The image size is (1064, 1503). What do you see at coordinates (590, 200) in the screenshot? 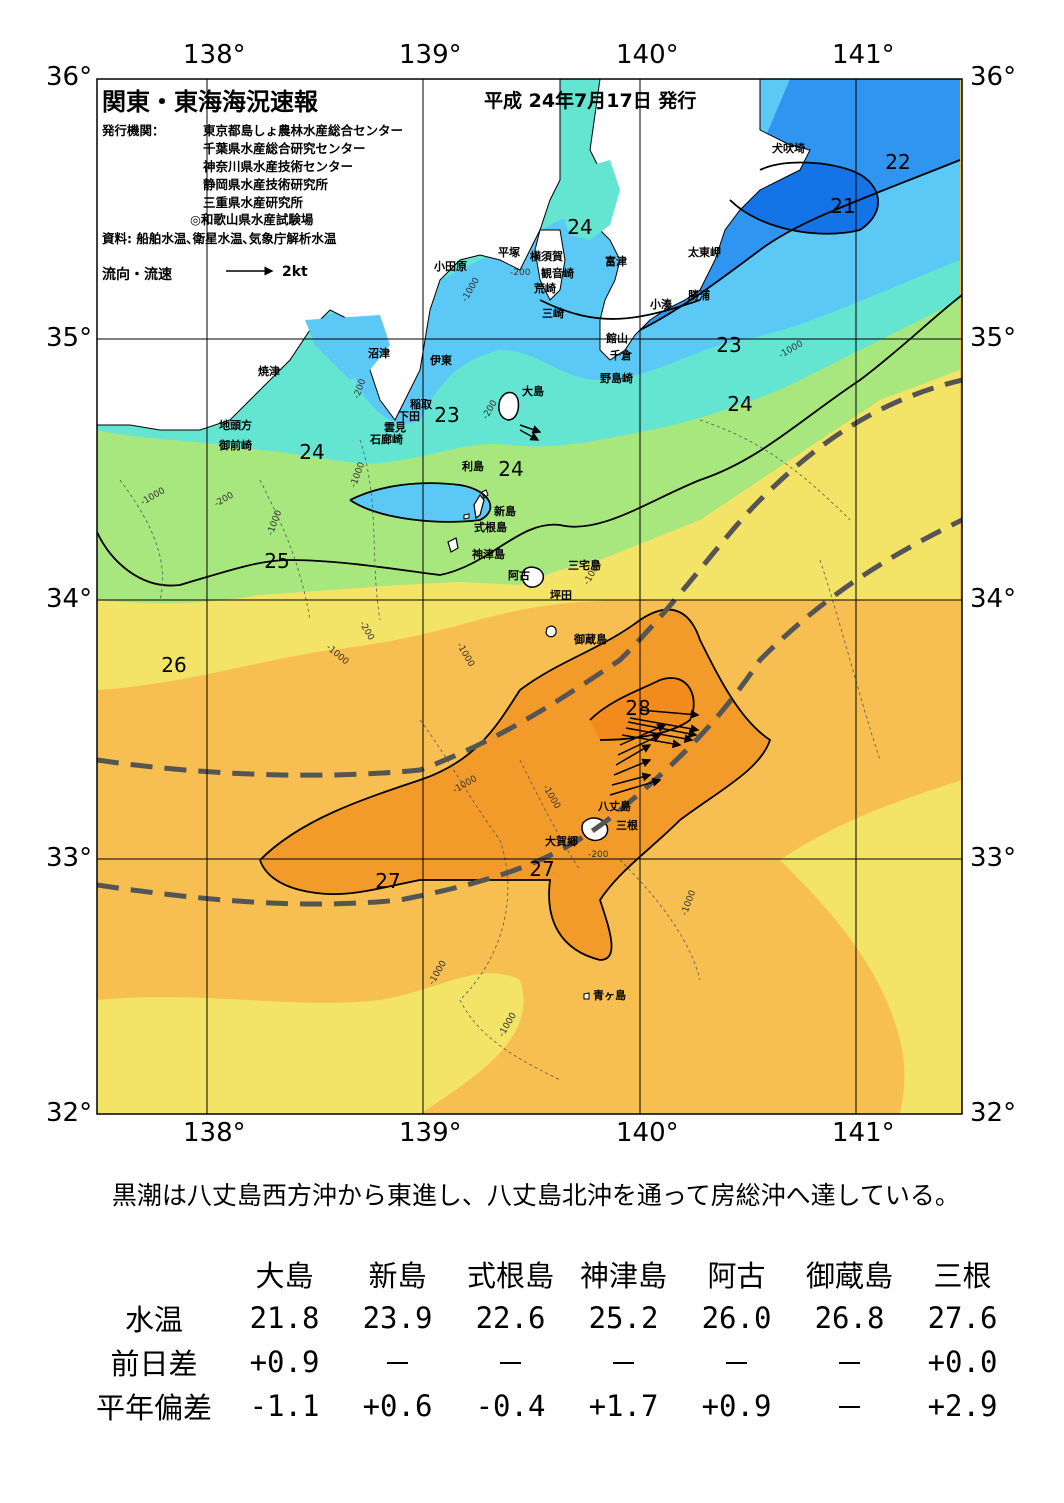
I see `bay-patch` at bounding box center [590, 200].